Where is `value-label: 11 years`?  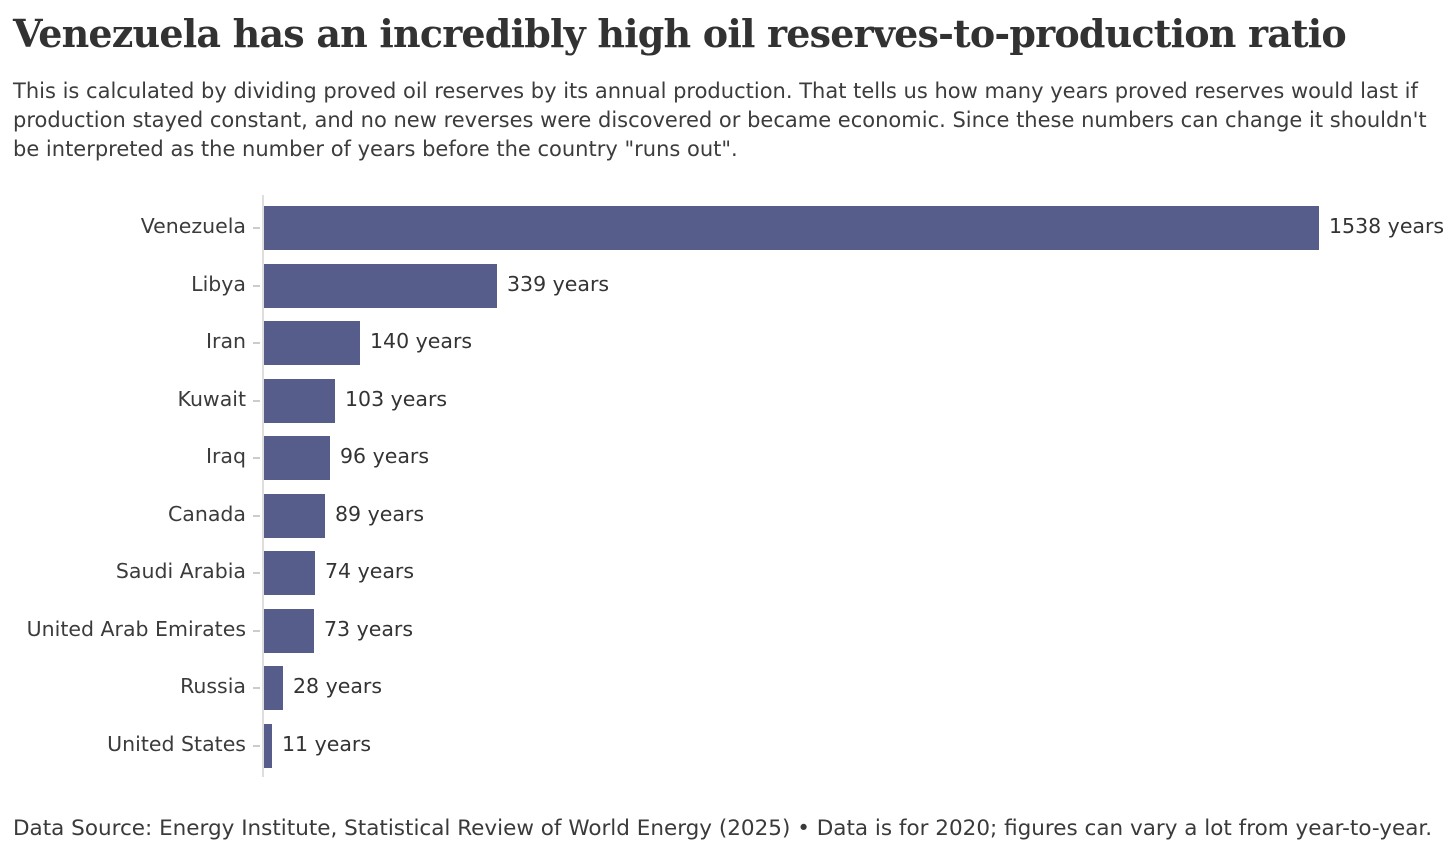
value-label: 11 years is located at coordinates (327, 743).